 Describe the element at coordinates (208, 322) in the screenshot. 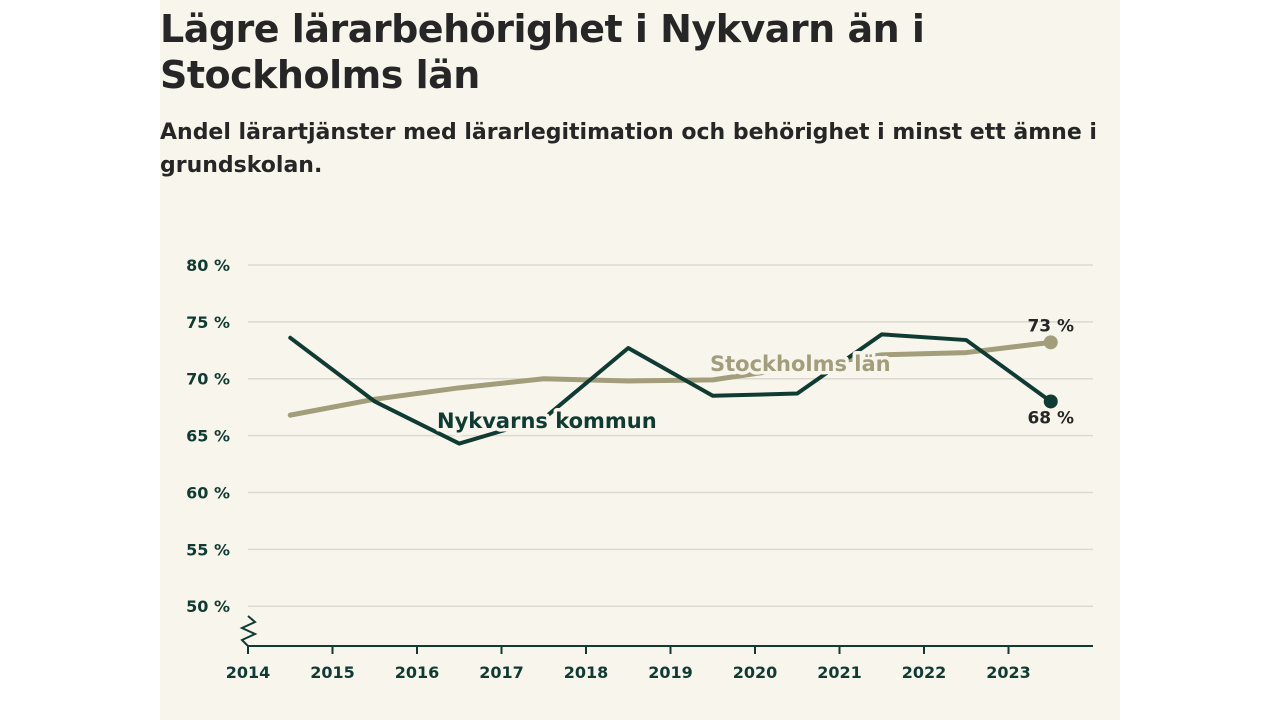

I see `y-tick-label: 75 %` at that location.